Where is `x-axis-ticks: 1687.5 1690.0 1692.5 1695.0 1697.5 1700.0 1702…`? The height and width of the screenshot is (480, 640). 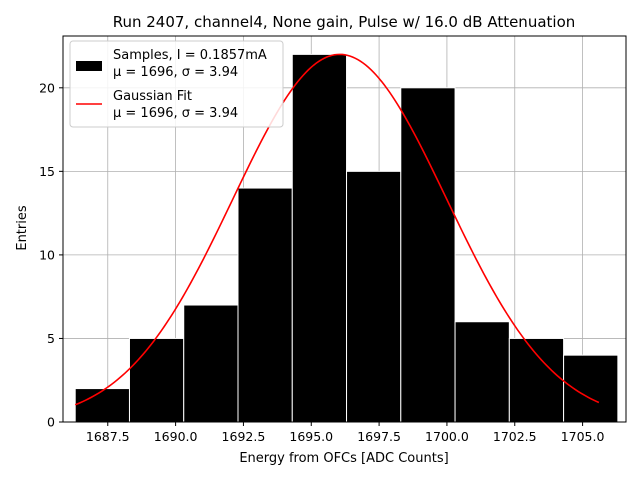
x-axis-ticks: 1687.5 1690.0 1692.5 1695.0 1697.5 1700.0 1702… is located at coordinates (345, 433).